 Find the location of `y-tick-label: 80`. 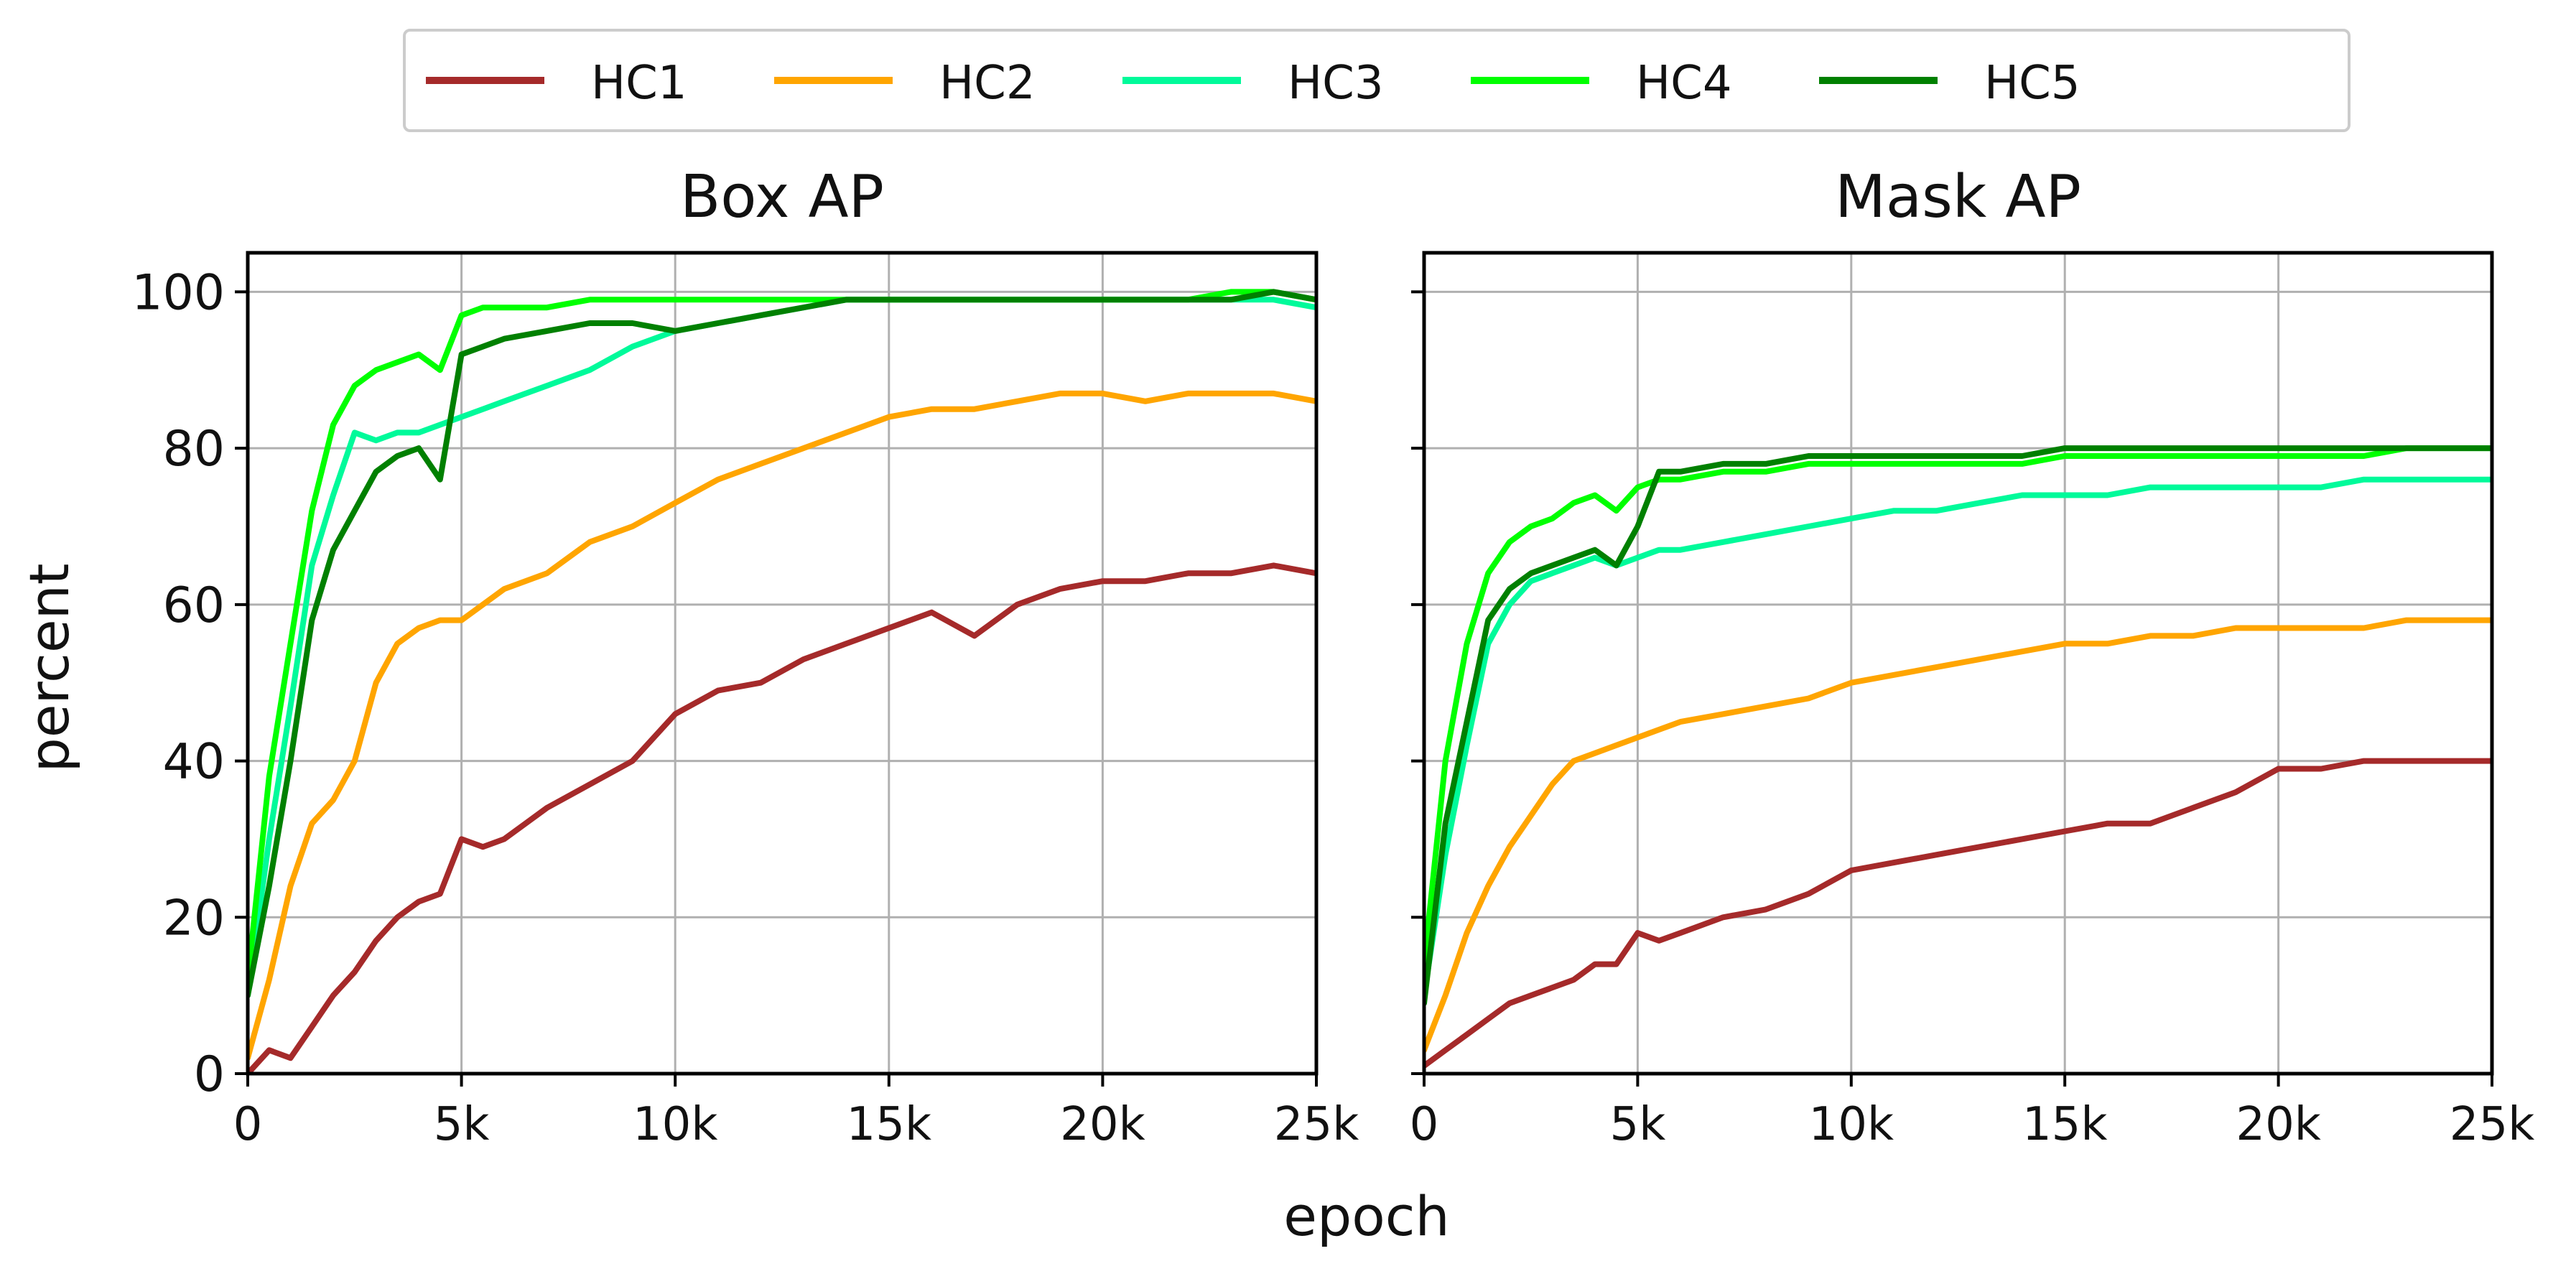

y-tick-label: 80 is located at coordinates (193, 449).